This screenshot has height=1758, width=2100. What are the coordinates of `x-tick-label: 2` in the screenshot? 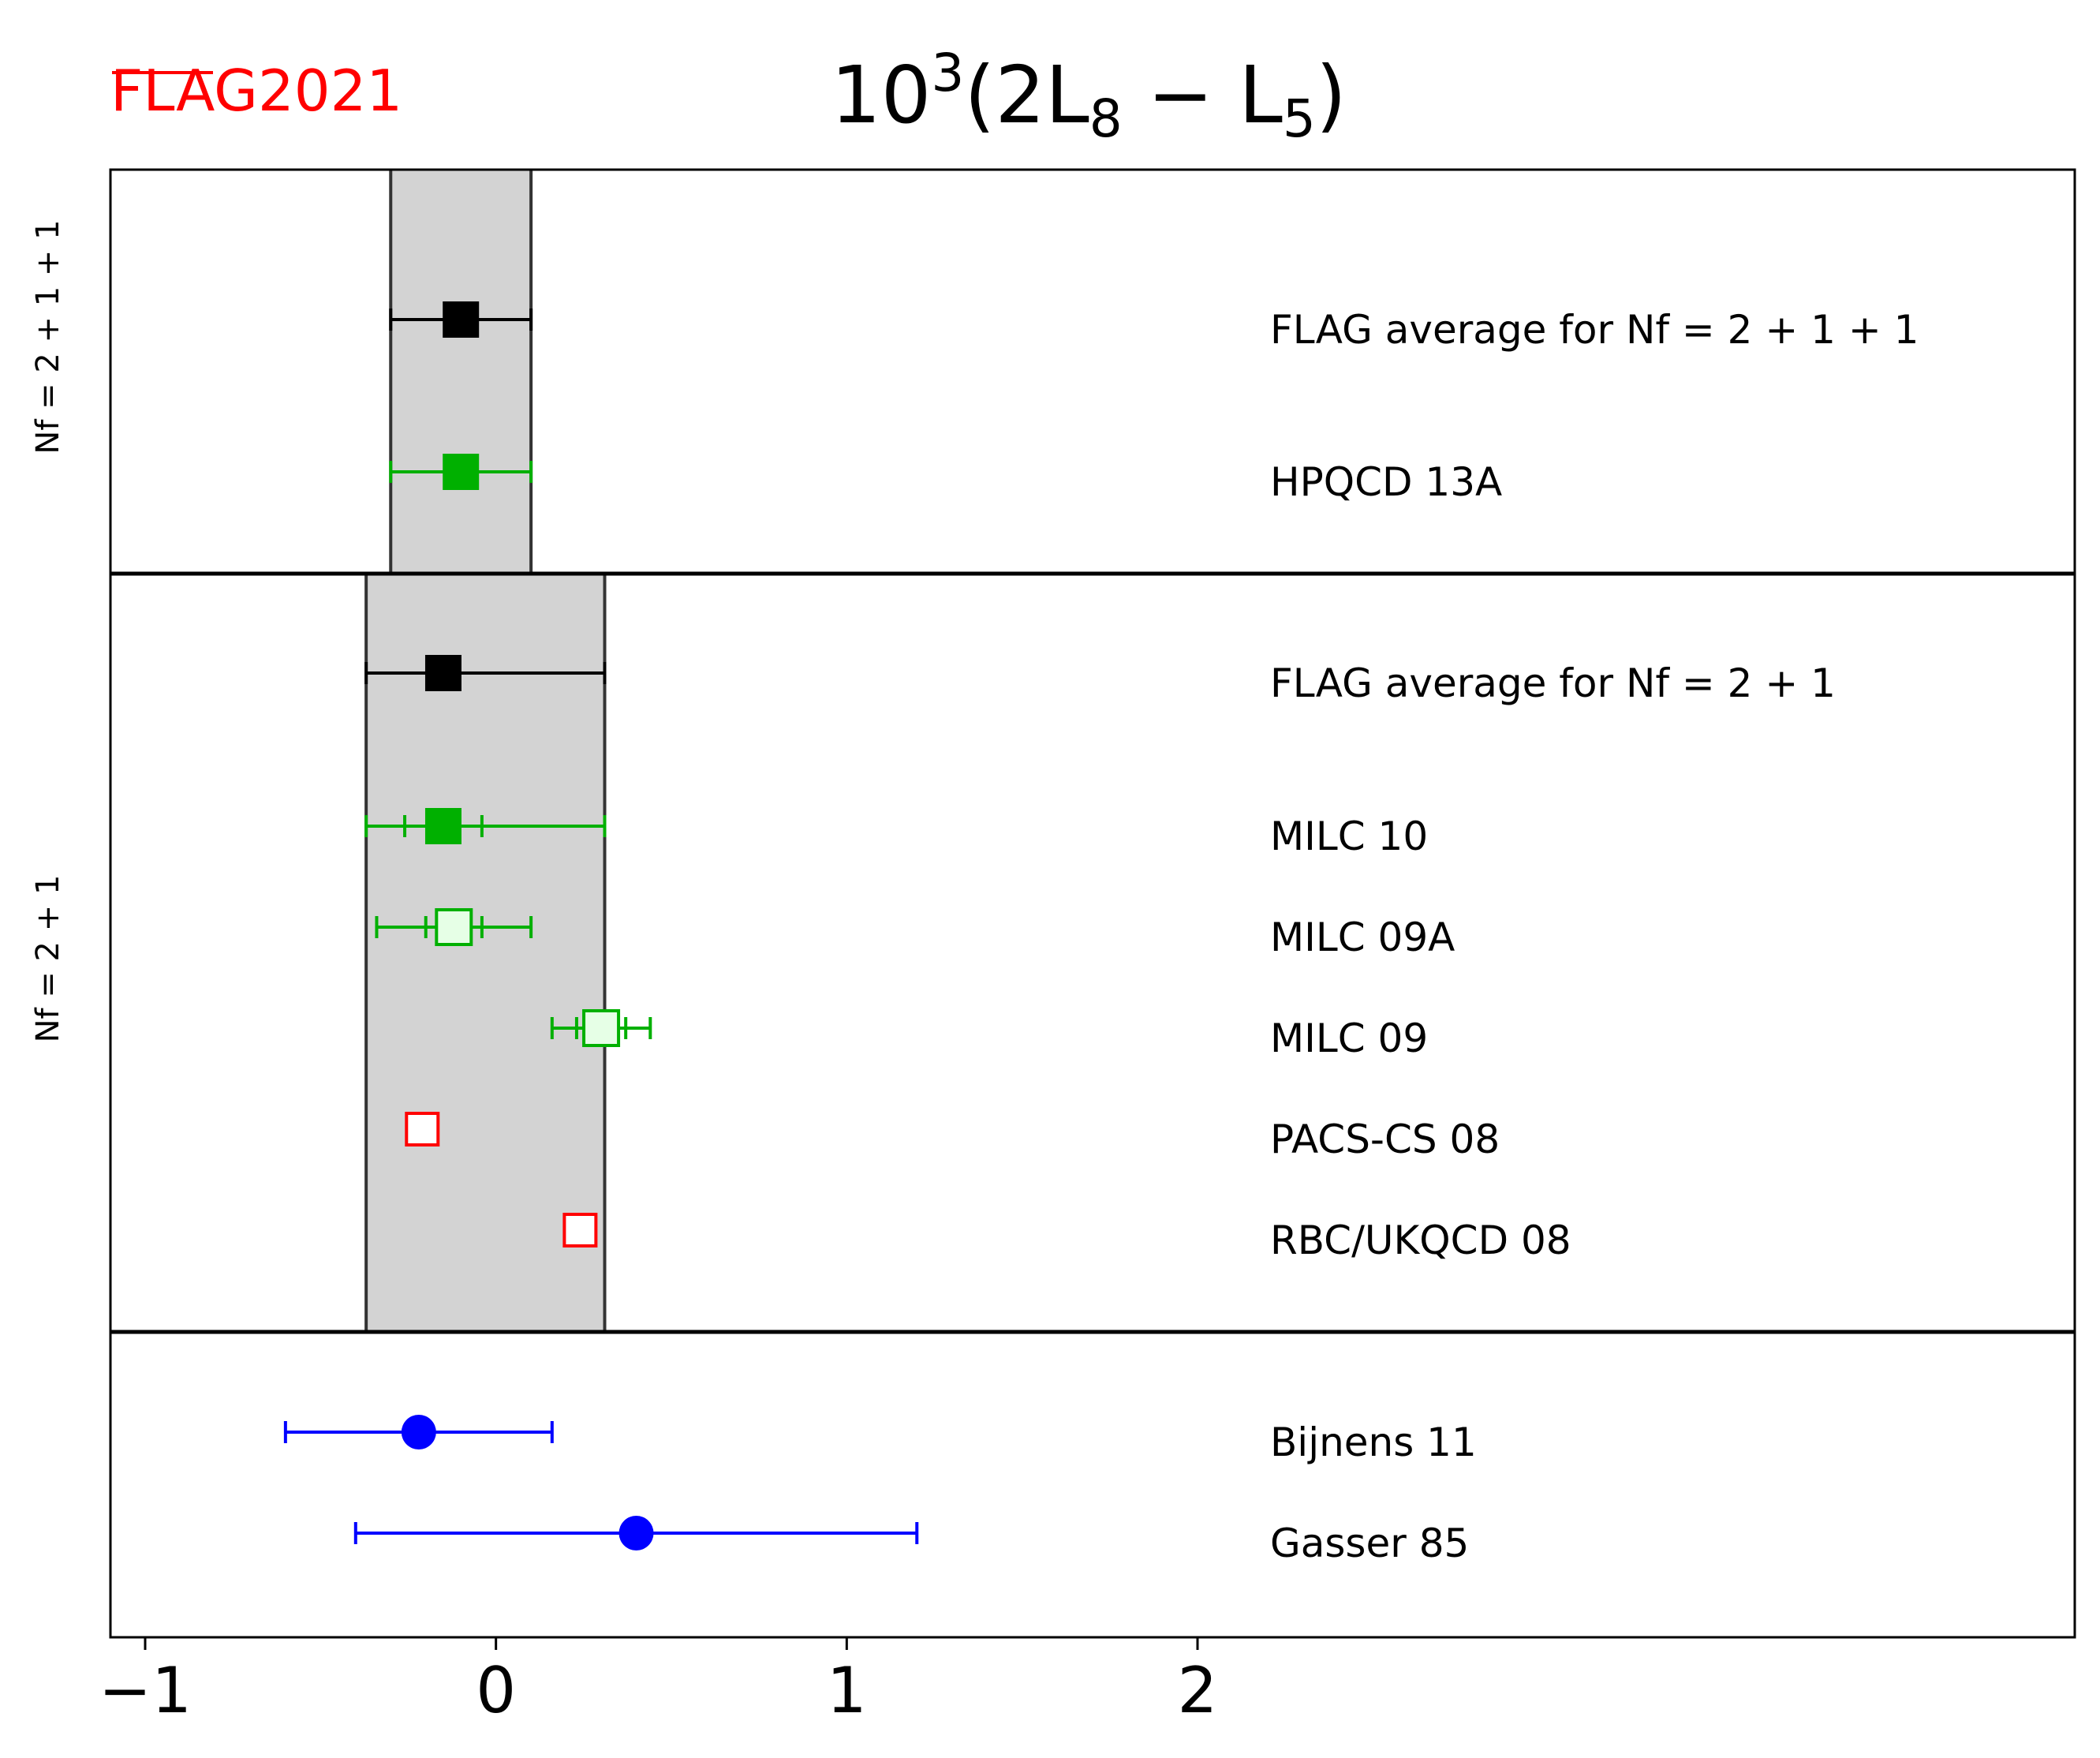 It's located at (1198, 1690).